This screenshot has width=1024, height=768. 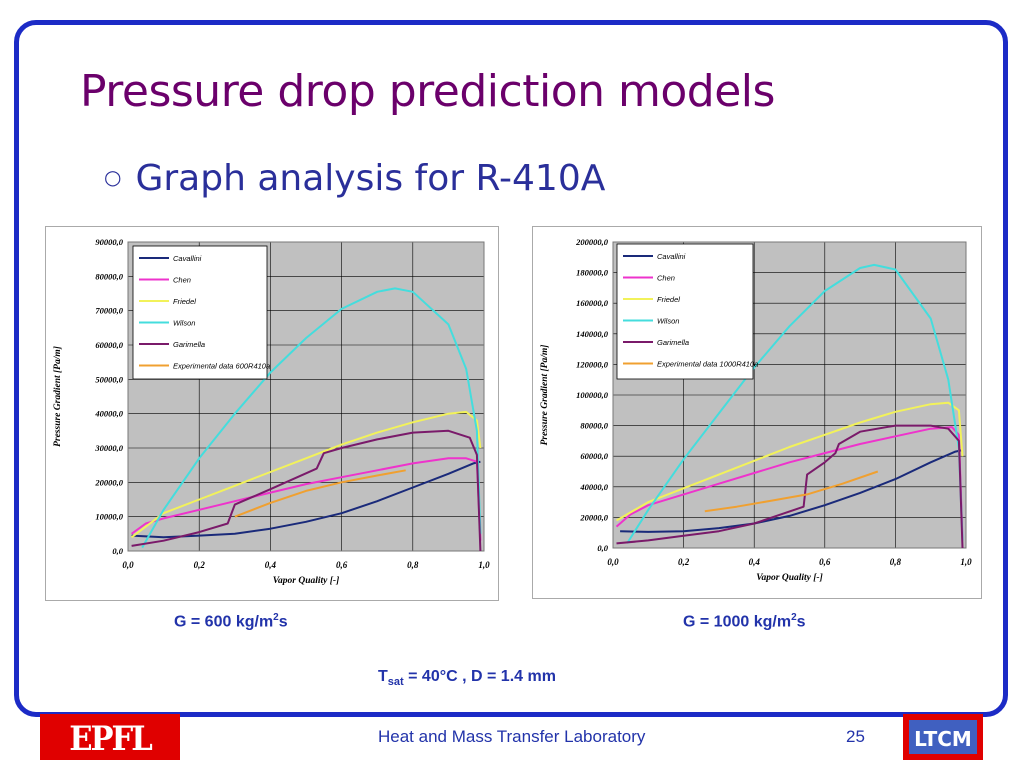 What do you see at coordinates (479, 676) in the screenshot?
I see `cond-text: = 40°C , D = 1.4 mm` at bounding box center [479, 676].